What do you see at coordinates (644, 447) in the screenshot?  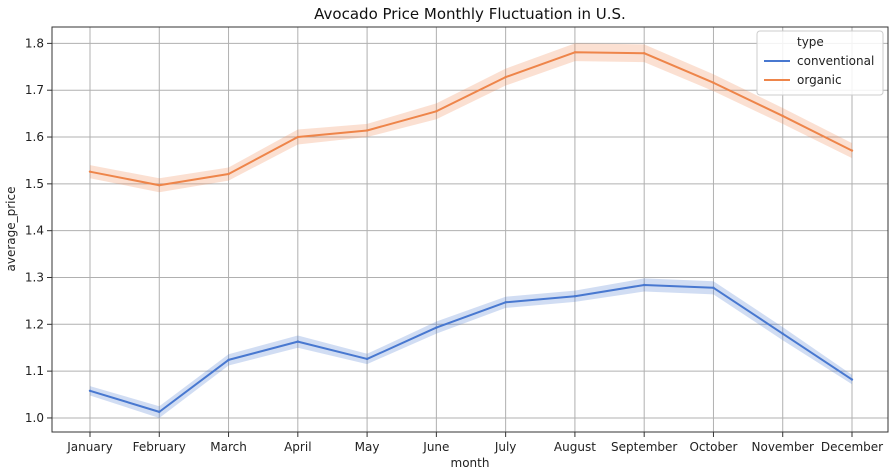 I see `x-tick-label-september: September` at bounding box center [644, 447].